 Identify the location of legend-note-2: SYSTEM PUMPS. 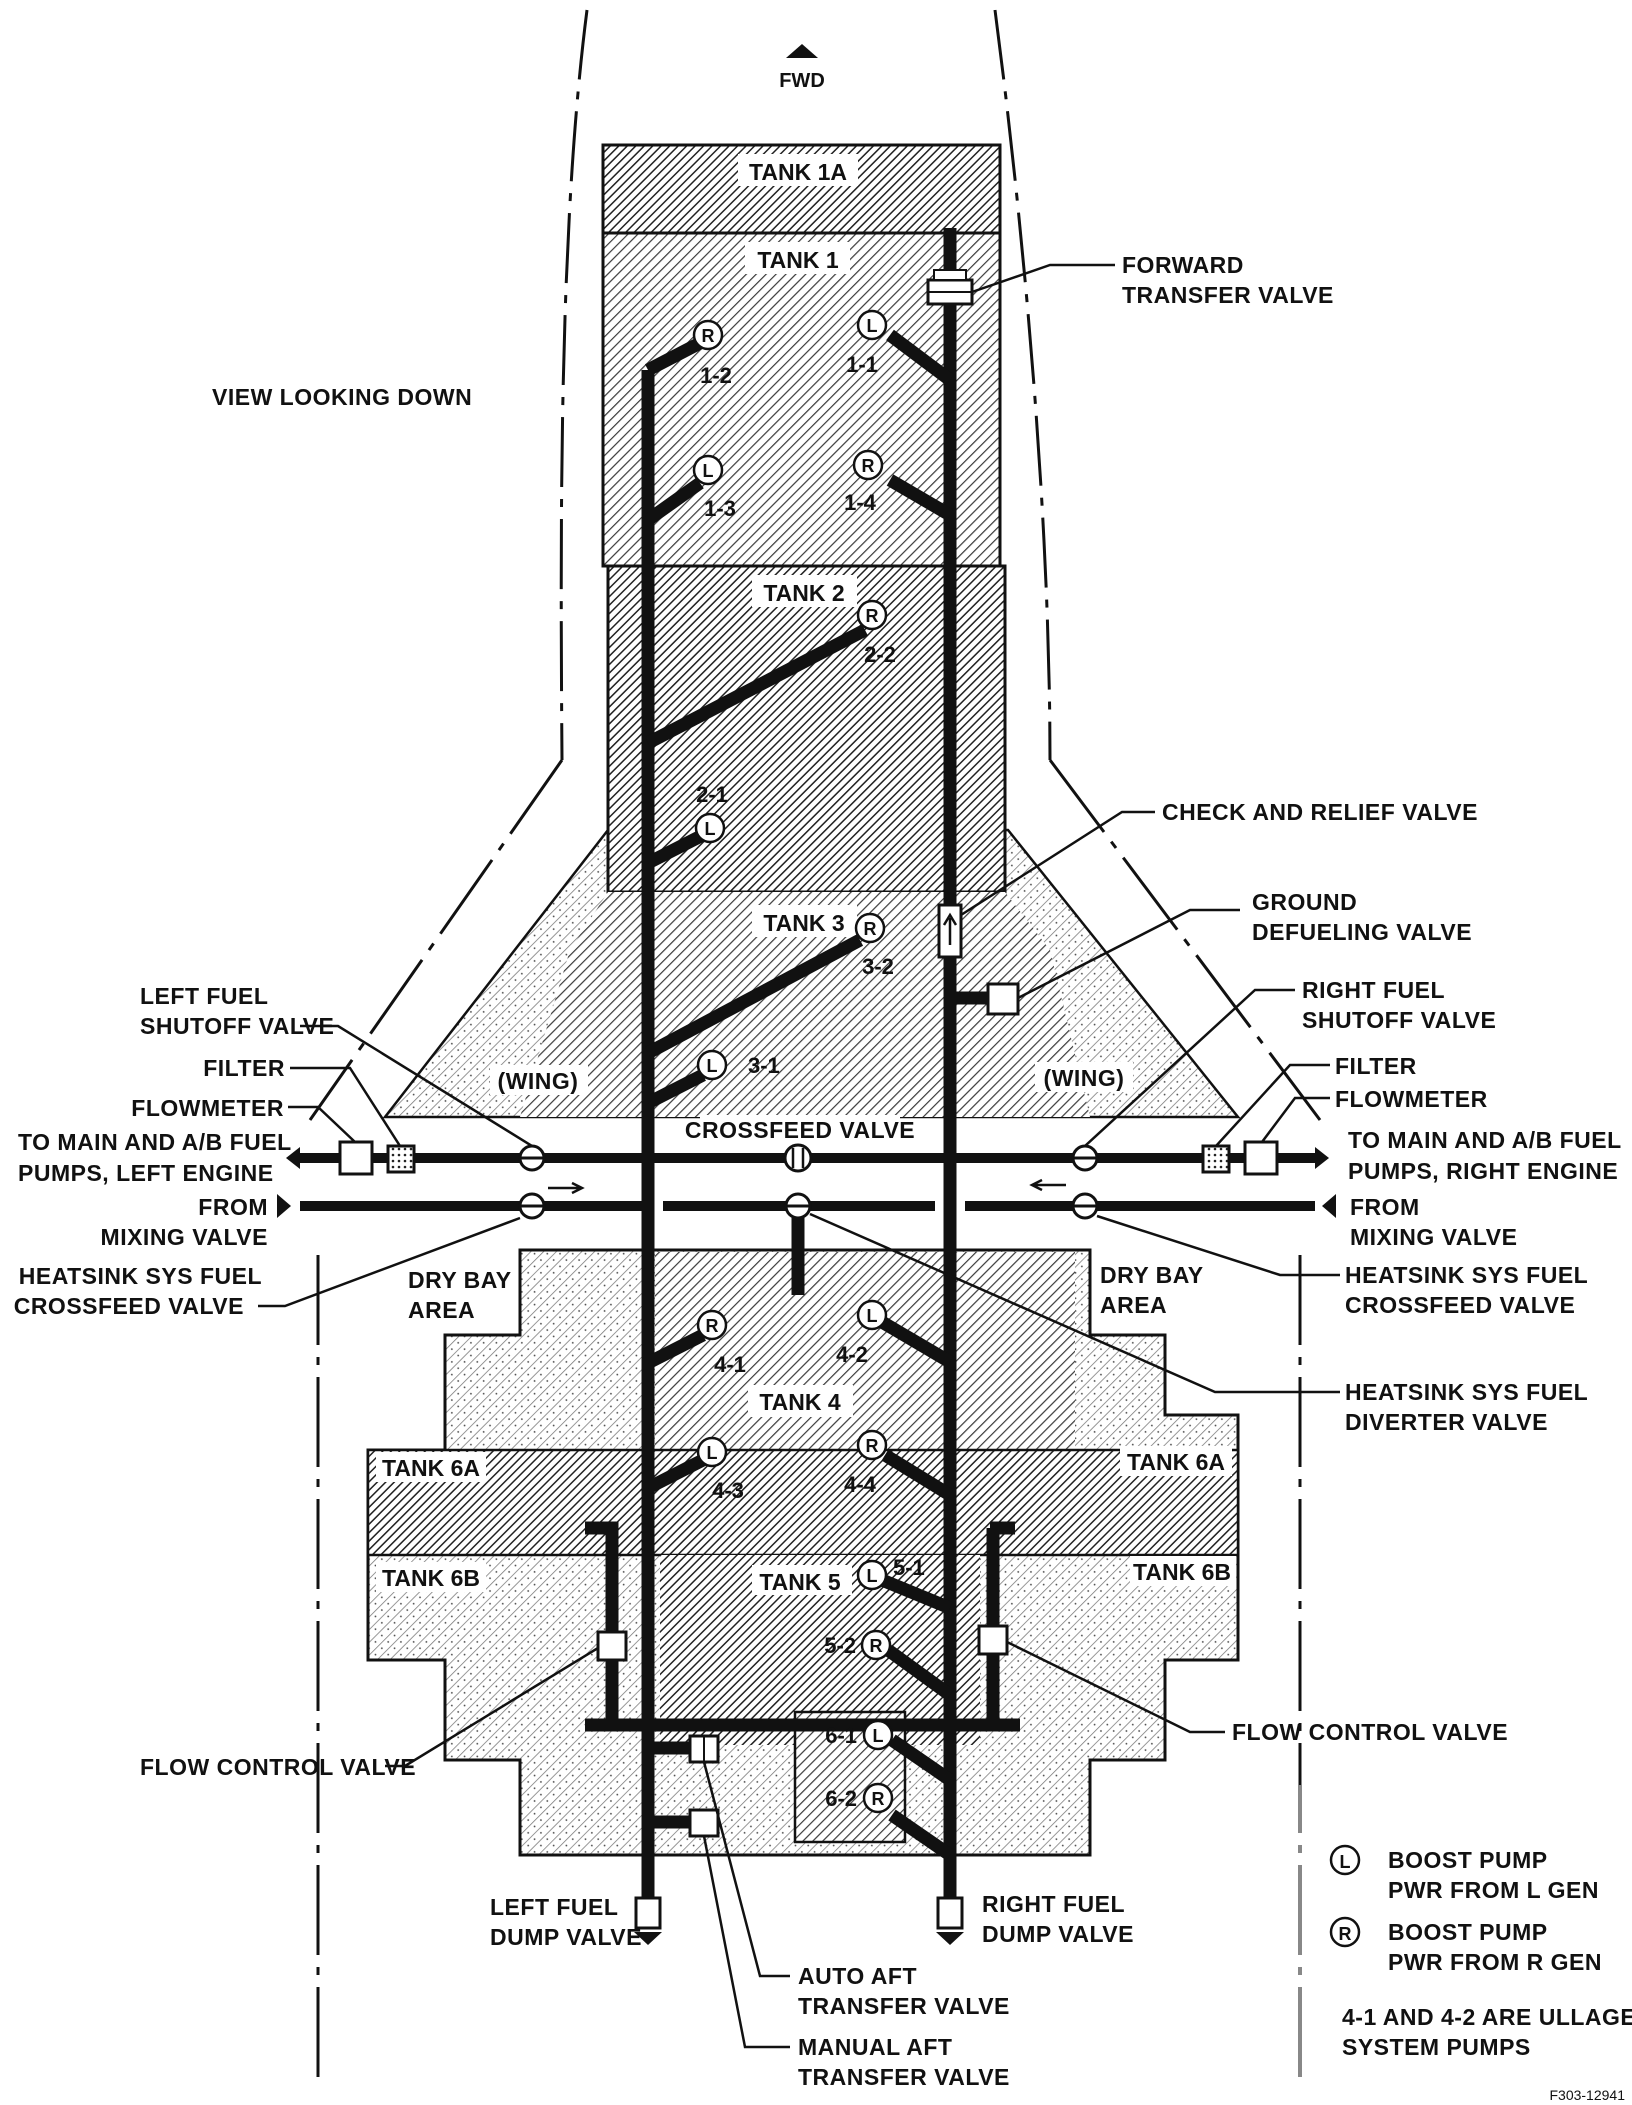
(1436, 2047).